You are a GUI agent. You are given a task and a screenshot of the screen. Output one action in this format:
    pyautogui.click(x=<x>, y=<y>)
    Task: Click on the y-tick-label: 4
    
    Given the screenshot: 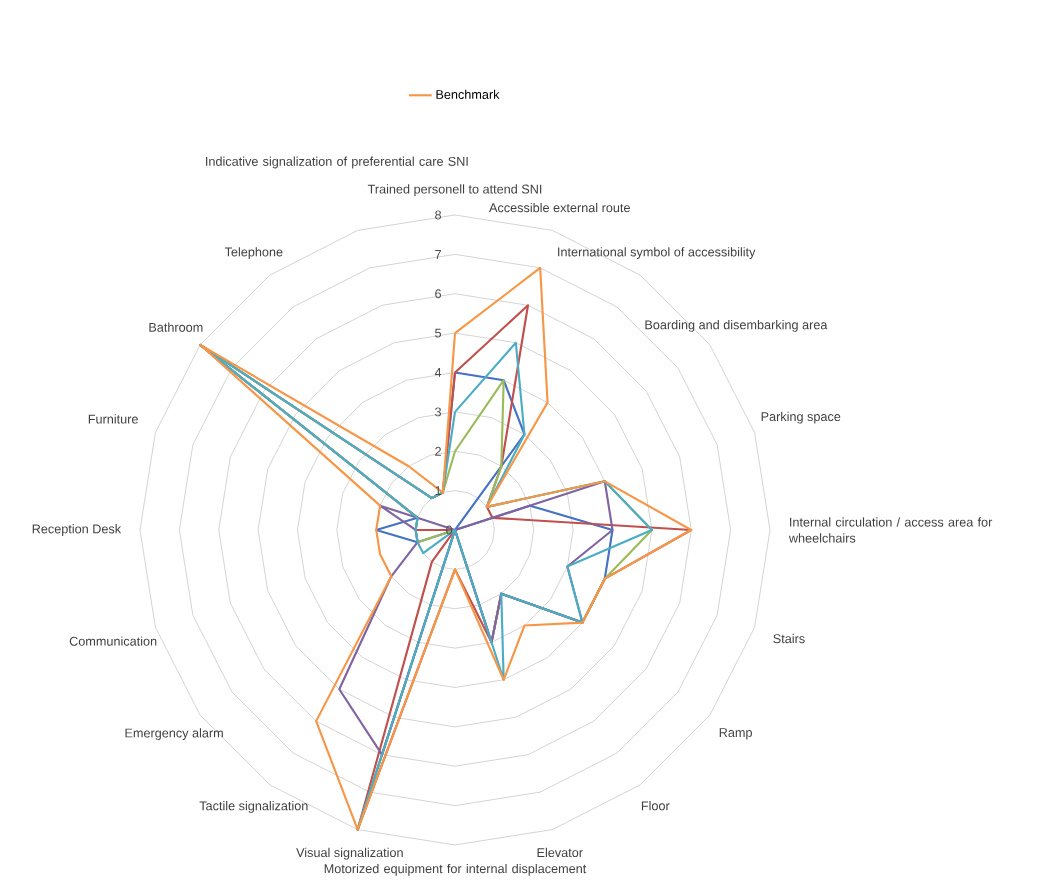 What is the action you would take?
    pyautogui.click(x=438, y=372)
    